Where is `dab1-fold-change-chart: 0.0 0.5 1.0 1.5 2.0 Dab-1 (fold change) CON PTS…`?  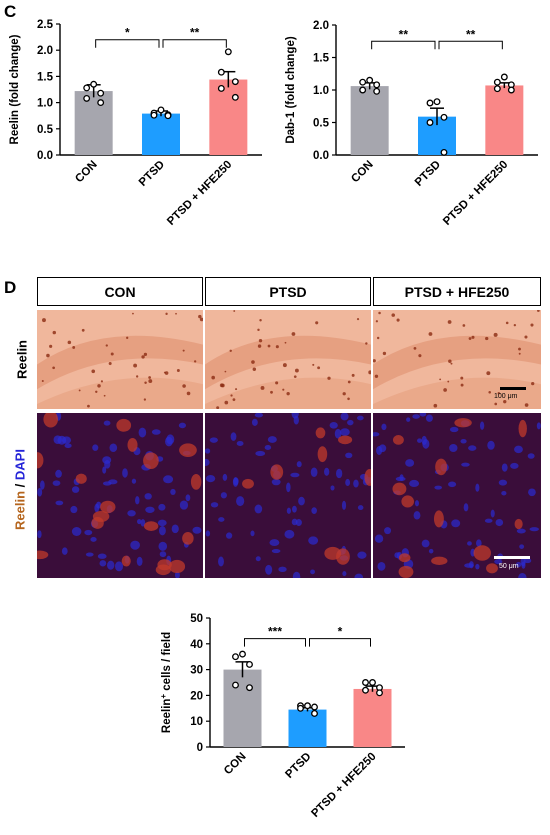
dab1-fold-change-chart: 0.0 0.5 1.0 1.5 2.0 Dab-1 (fold change) CON PTS… is located at coordinates (411, 124).